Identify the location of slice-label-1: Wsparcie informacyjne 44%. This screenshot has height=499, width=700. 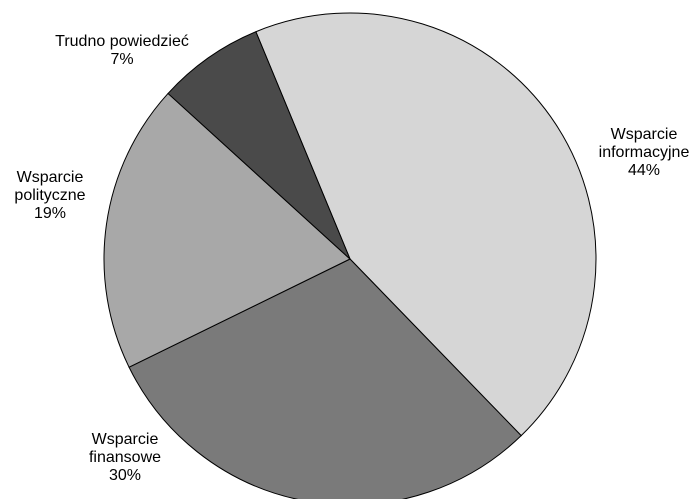
(644, 152).